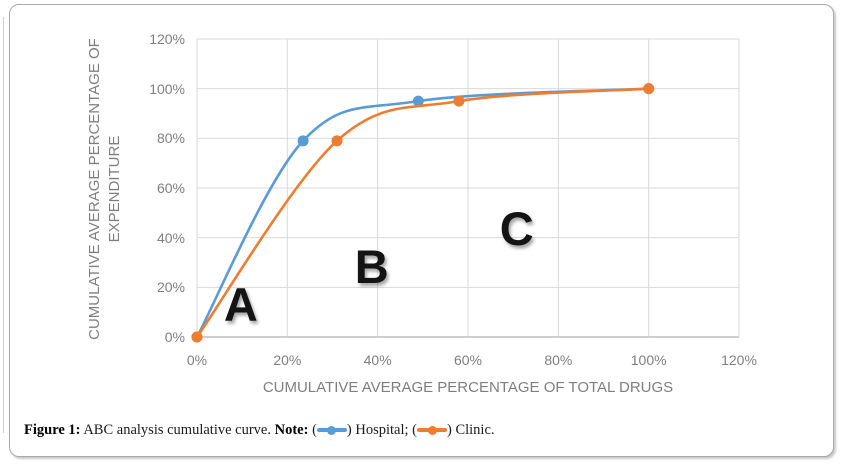 The height and width of the screenshot is (468, 852). I want to click on y-tick-label: 60%, so click(170, 188).